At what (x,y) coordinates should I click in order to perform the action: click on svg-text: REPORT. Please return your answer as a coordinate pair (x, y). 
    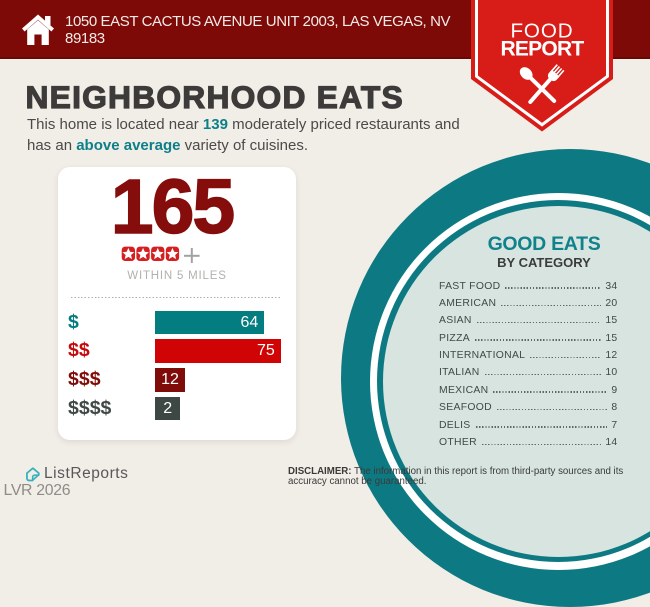
    Looking at the image, I should click on (542, 49).